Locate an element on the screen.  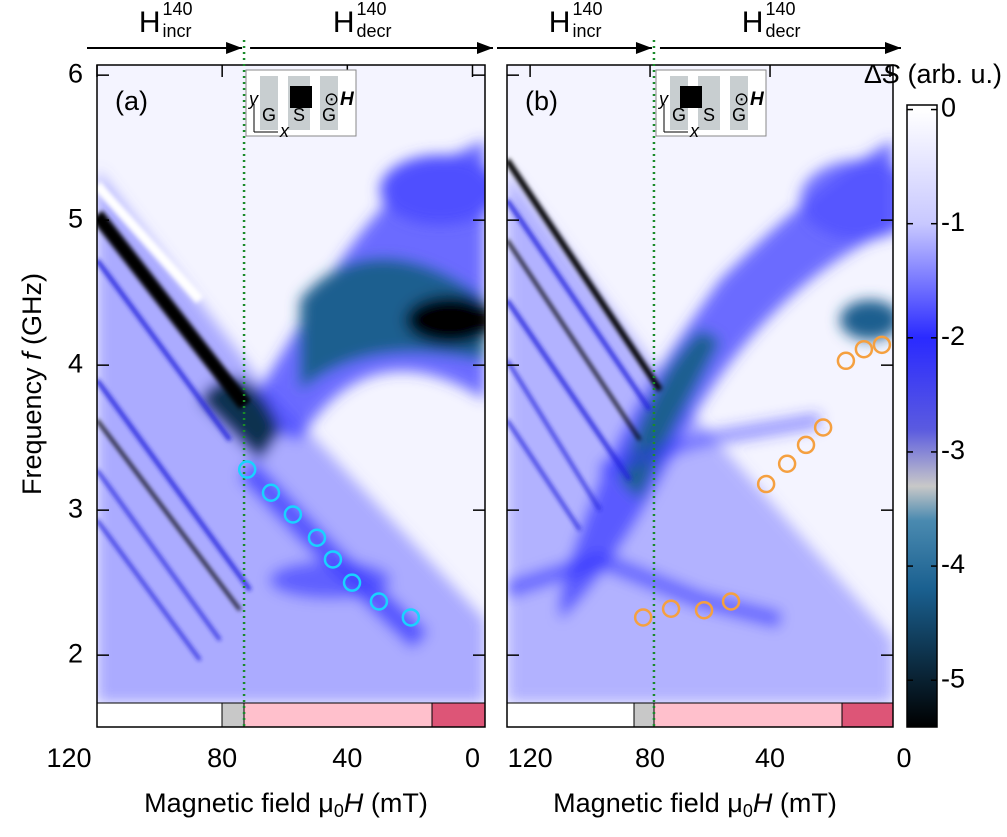
colorbar-tick-label: -2 is located at coordinates (953, 336).